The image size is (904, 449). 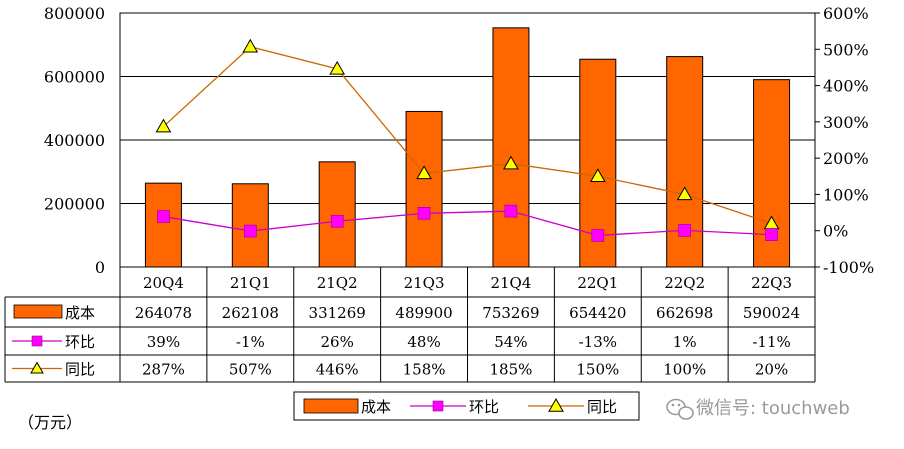 What do you see at coordinates (848, 267) in the screenshot?
I see `y-right-tick-label: -100%` at bounding box center [848, 267].